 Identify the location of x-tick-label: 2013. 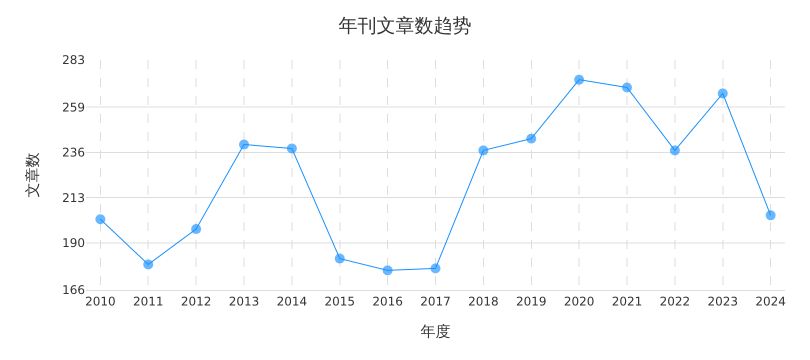
(244, 301).